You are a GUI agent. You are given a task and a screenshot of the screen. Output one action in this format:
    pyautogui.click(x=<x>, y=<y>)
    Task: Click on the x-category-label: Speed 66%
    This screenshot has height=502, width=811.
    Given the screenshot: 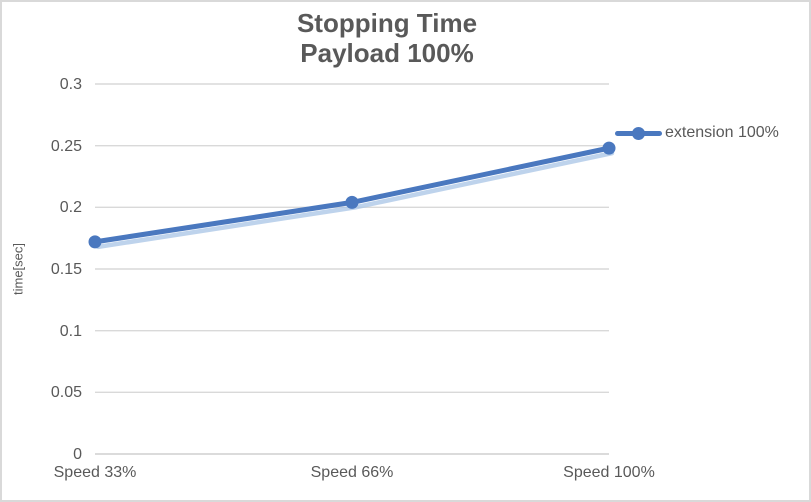 What is the action you would take?
    pyautogui.click(x=352, y=472)
    